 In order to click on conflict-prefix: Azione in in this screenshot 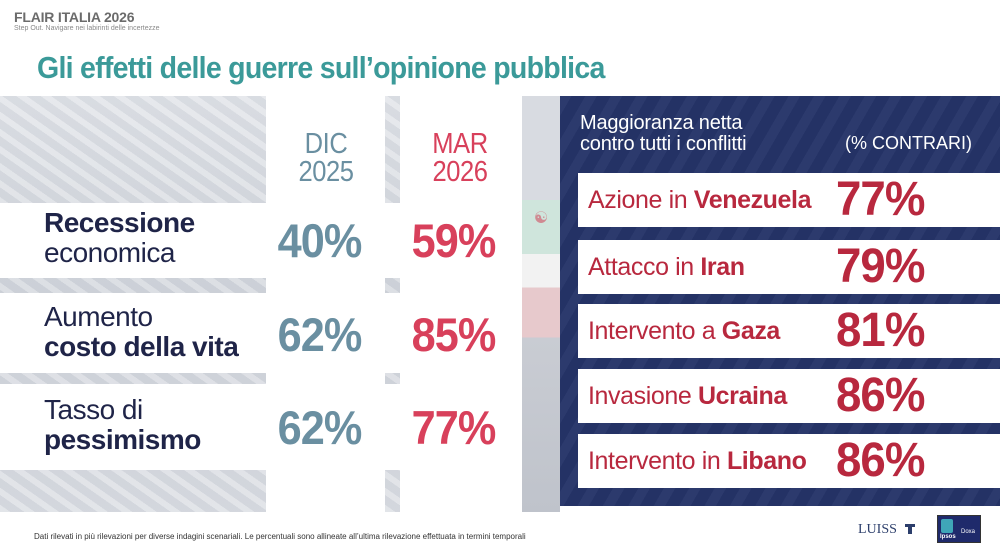, I will do `click(641, 200)`.